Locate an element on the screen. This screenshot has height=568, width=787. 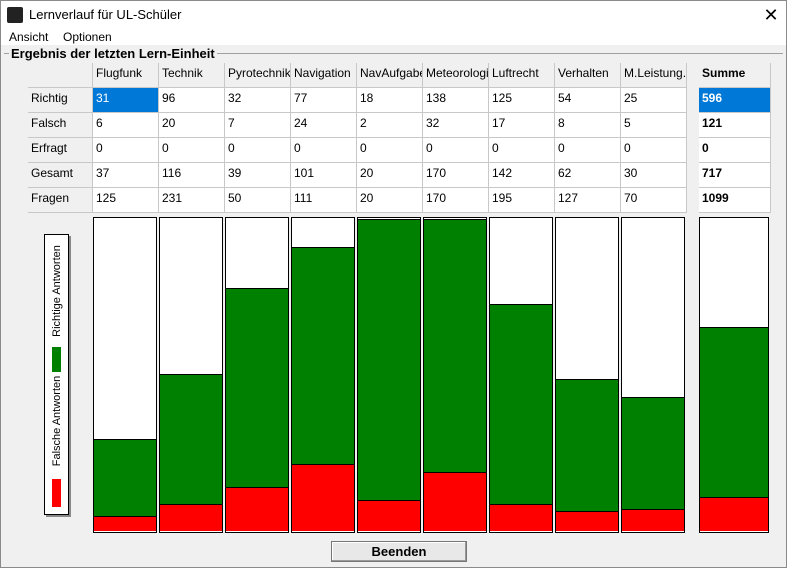
window-title: Lernverlauf für UL-Schüler is located at coordinates (105, 14).